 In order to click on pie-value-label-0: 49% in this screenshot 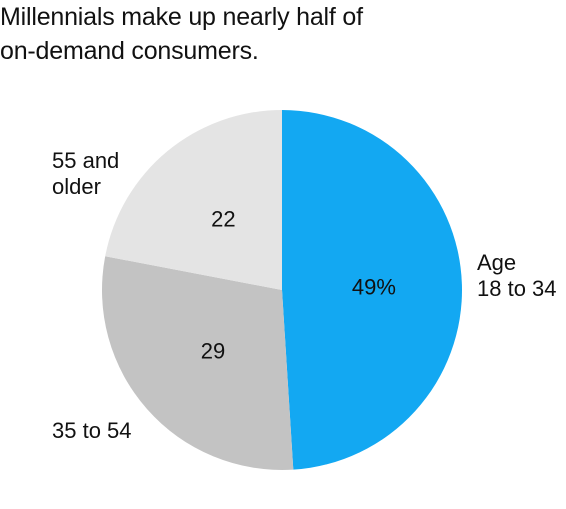, I will do `click(374, 287)`.